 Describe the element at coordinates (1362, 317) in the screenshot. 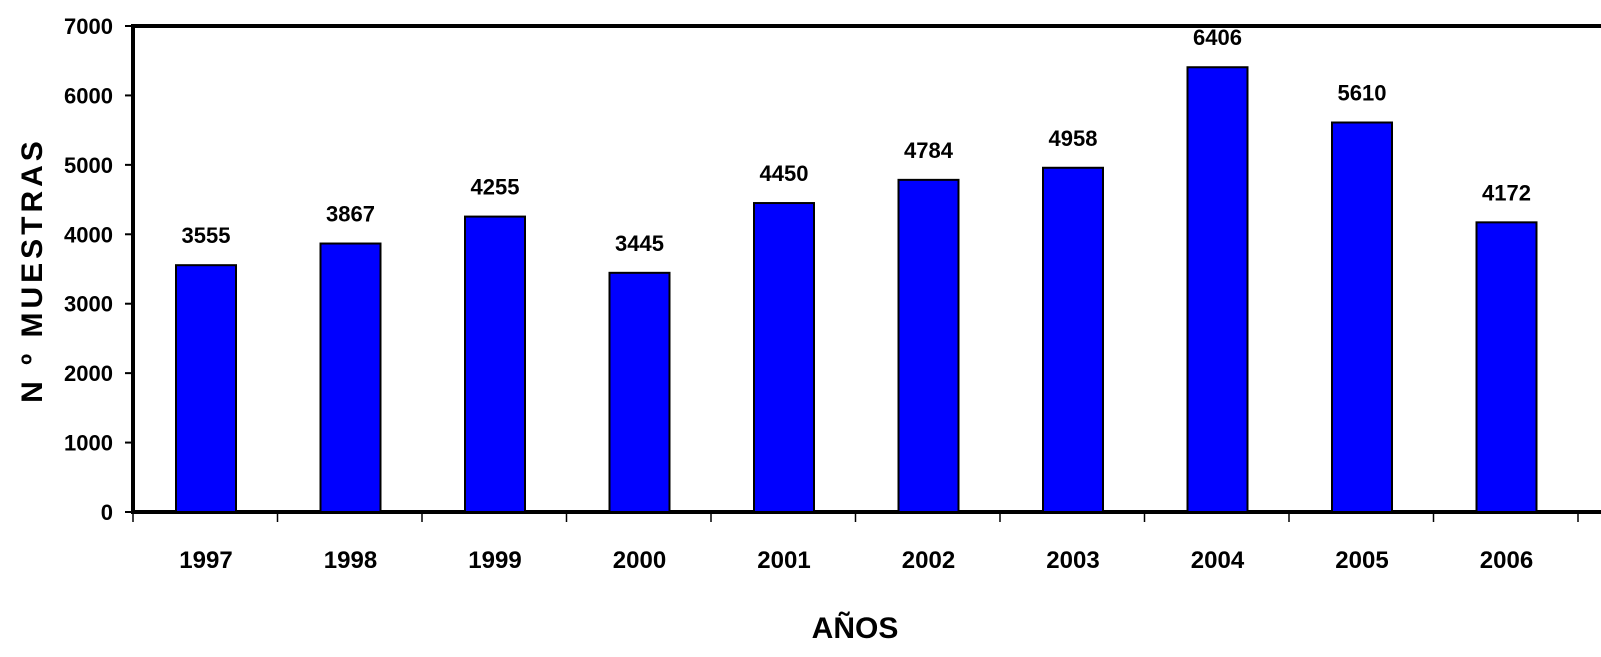

I see `bar-2005` at that location.